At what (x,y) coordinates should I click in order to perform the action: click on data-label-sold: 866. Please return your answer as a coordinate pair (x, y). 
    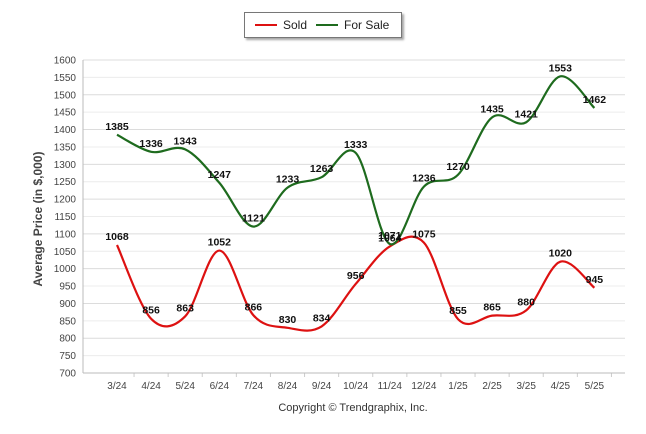
    Looking at the image, I should click on (254, 307).